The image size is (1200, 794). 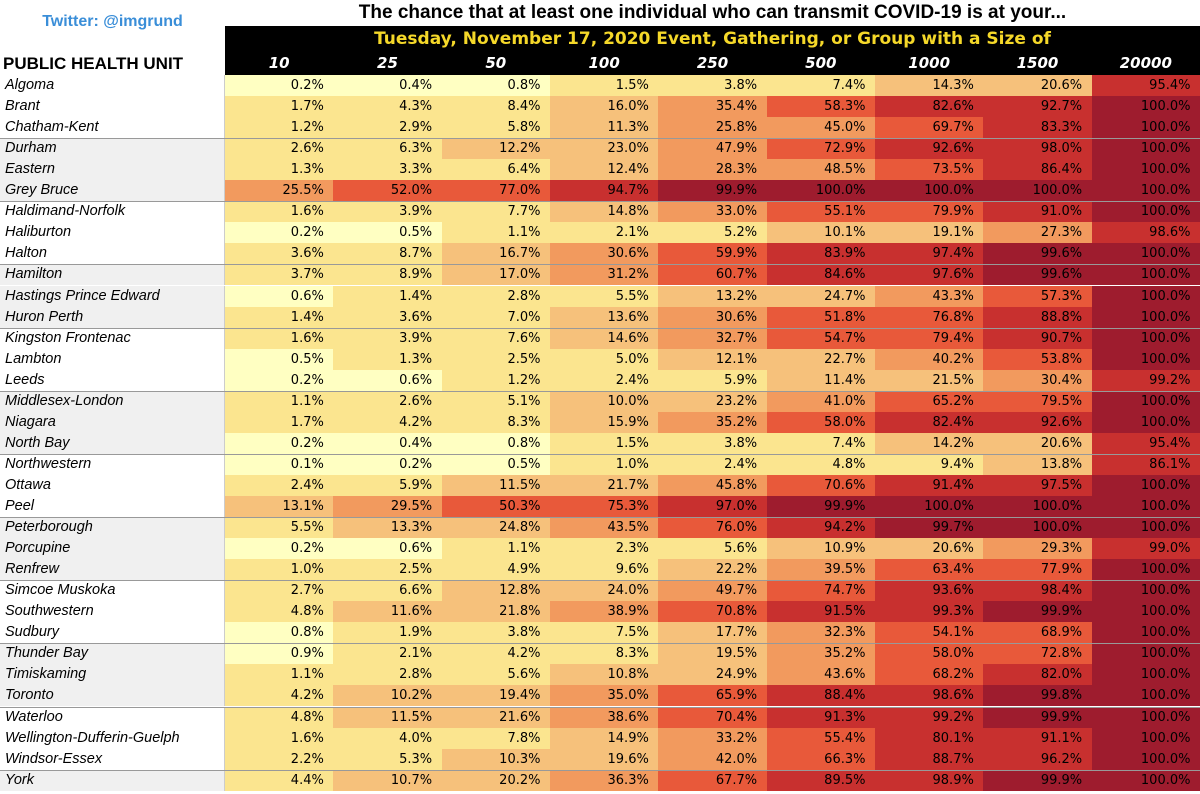 I want to click on heatmap-cell: 16.0%, so click(x=604, y=107).